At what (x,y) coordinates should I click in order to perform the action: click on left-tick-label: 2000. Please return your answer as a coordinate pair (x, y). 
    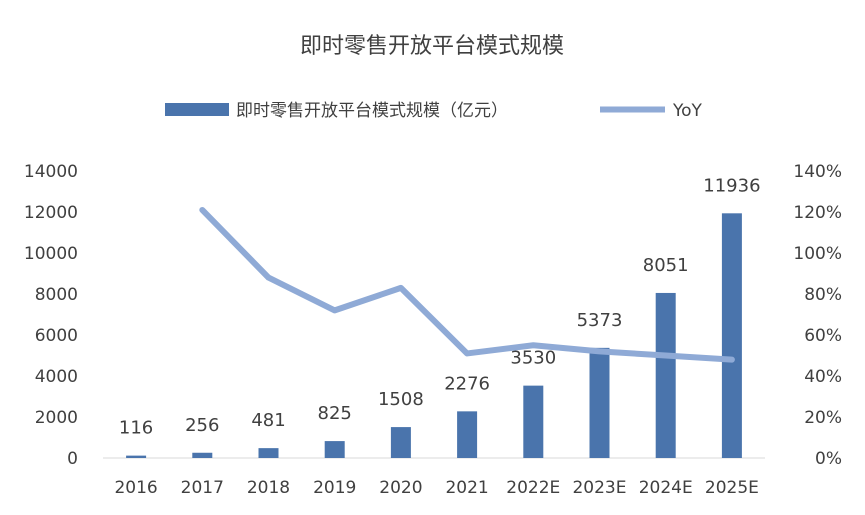
    Looking at the image, I should click on (56, 418).